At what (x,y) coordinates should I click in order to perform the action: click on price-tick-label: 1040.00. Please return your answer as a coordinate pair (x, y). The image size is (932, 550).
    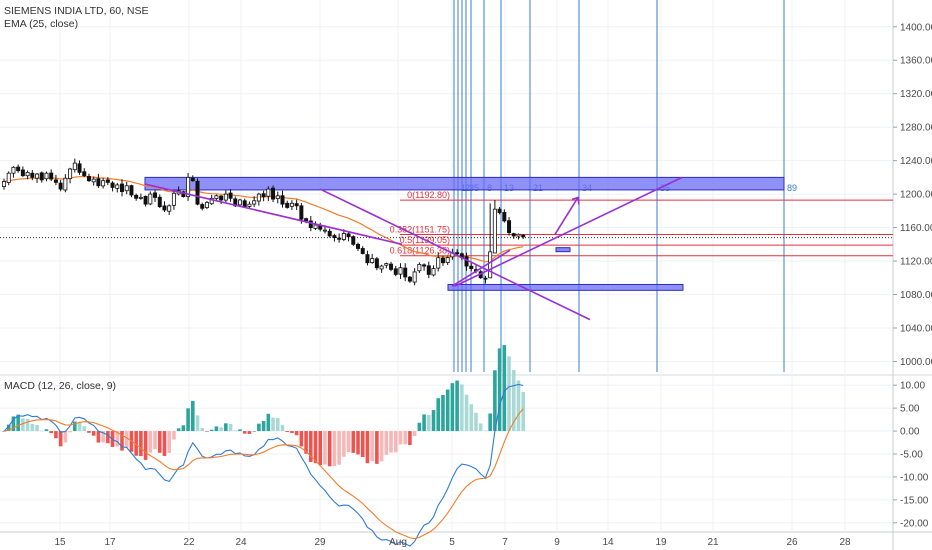
    Looking at the image, I should click on (916, 328).